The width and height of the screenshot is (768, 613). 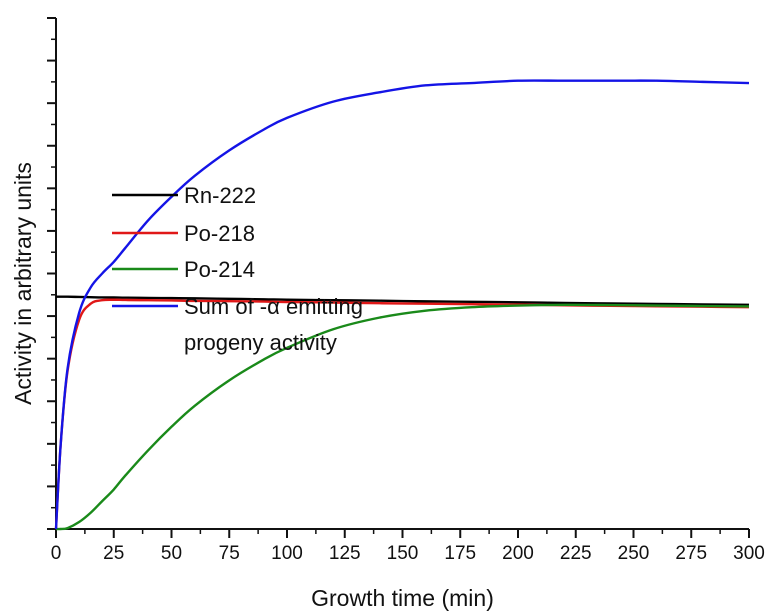 I want to click on legend-label: Po-214, so click(x=219, y=269).